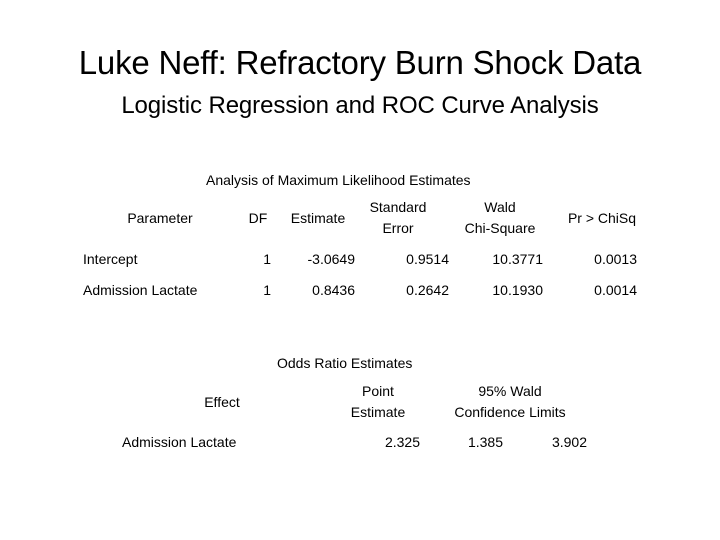  Describe the element at coordinates (338, 180) in the screenshot. I see `mle-table-caption: Analysis of Maximum Likelihood Estimates` at that location.